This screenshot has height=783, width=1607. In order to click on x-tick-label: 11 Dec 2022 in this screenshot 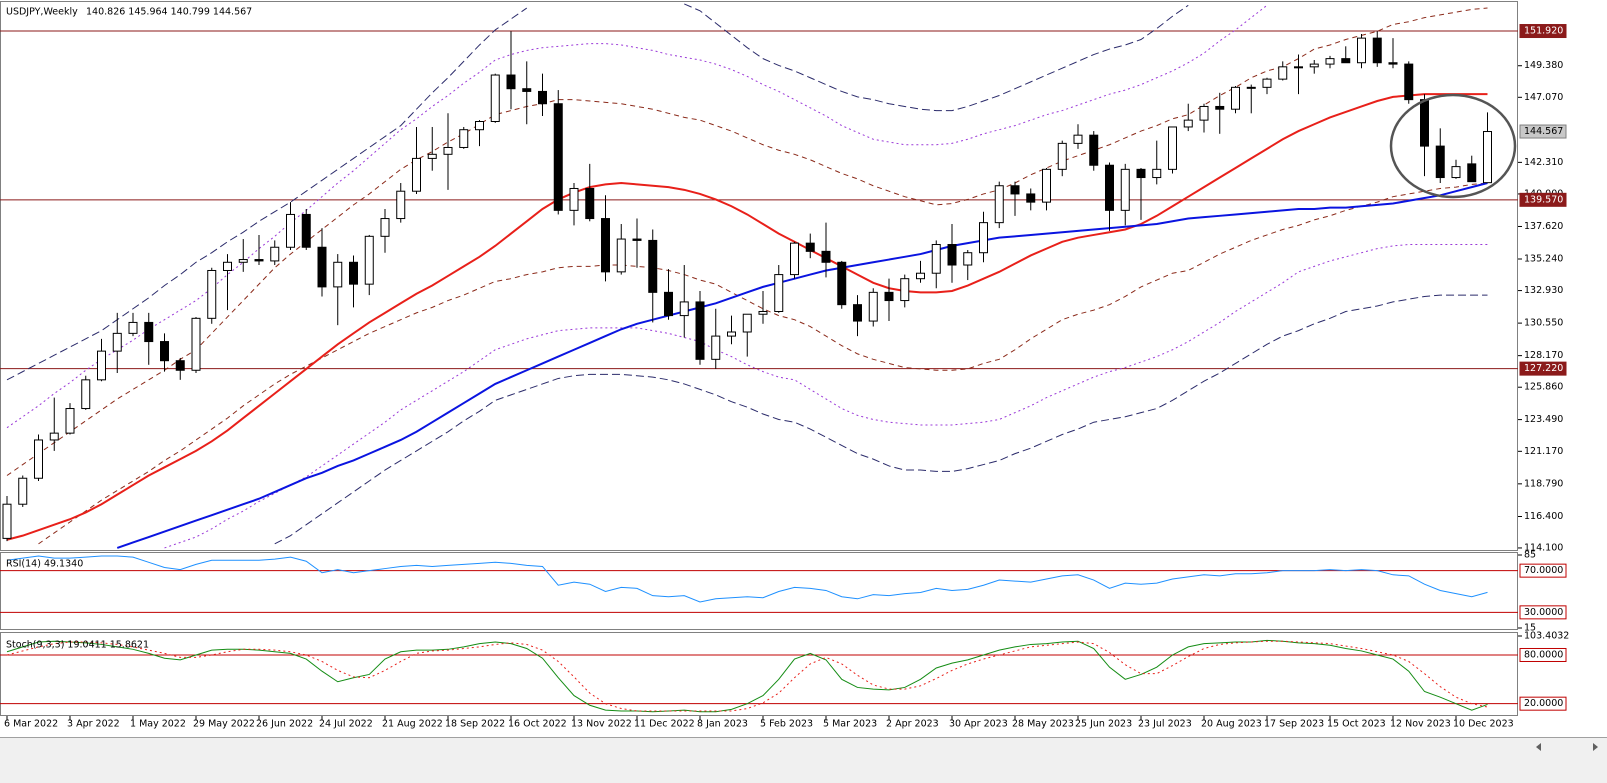, I will do `click(664, 724)`.